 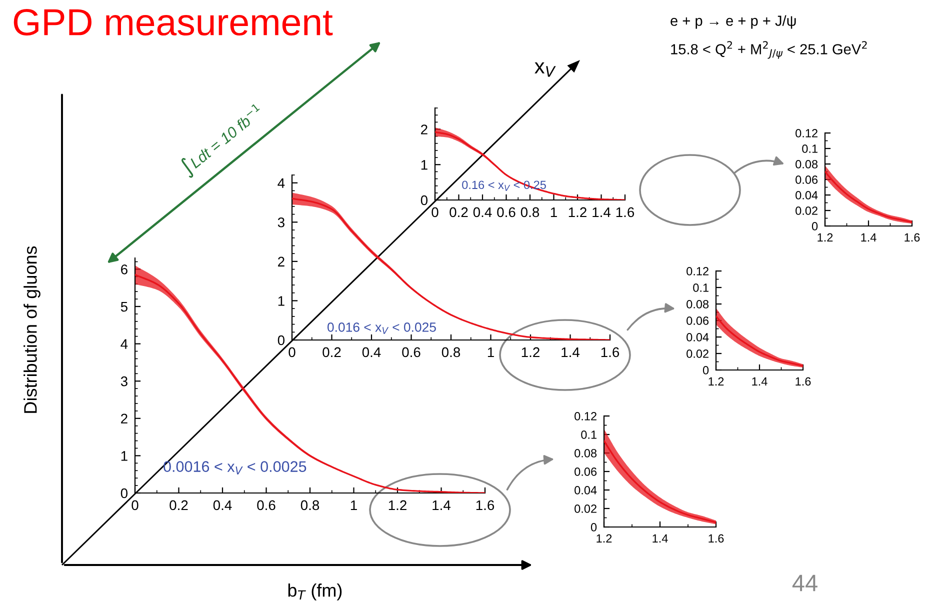 What do you see at coordinates (769, 50) in the screenshot?
I see `text: 15.8 < Q$^{2}$ + M$^{2}$$_{J/ψ}$ < 25.1 GeV$^{2}$` at bounding box center [769, 50].